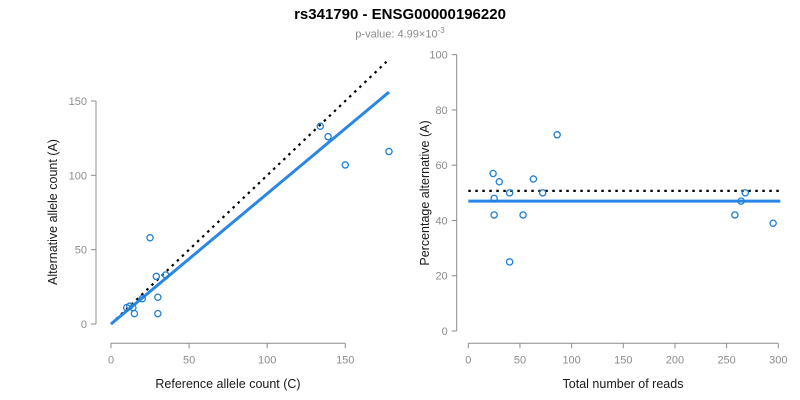 The image size is (800, 400). What do you see at coordinates (425, 192) in the screenshot?
I see `y-axis-title: Percentage alternative (A)` at bounding box center [425, 192].